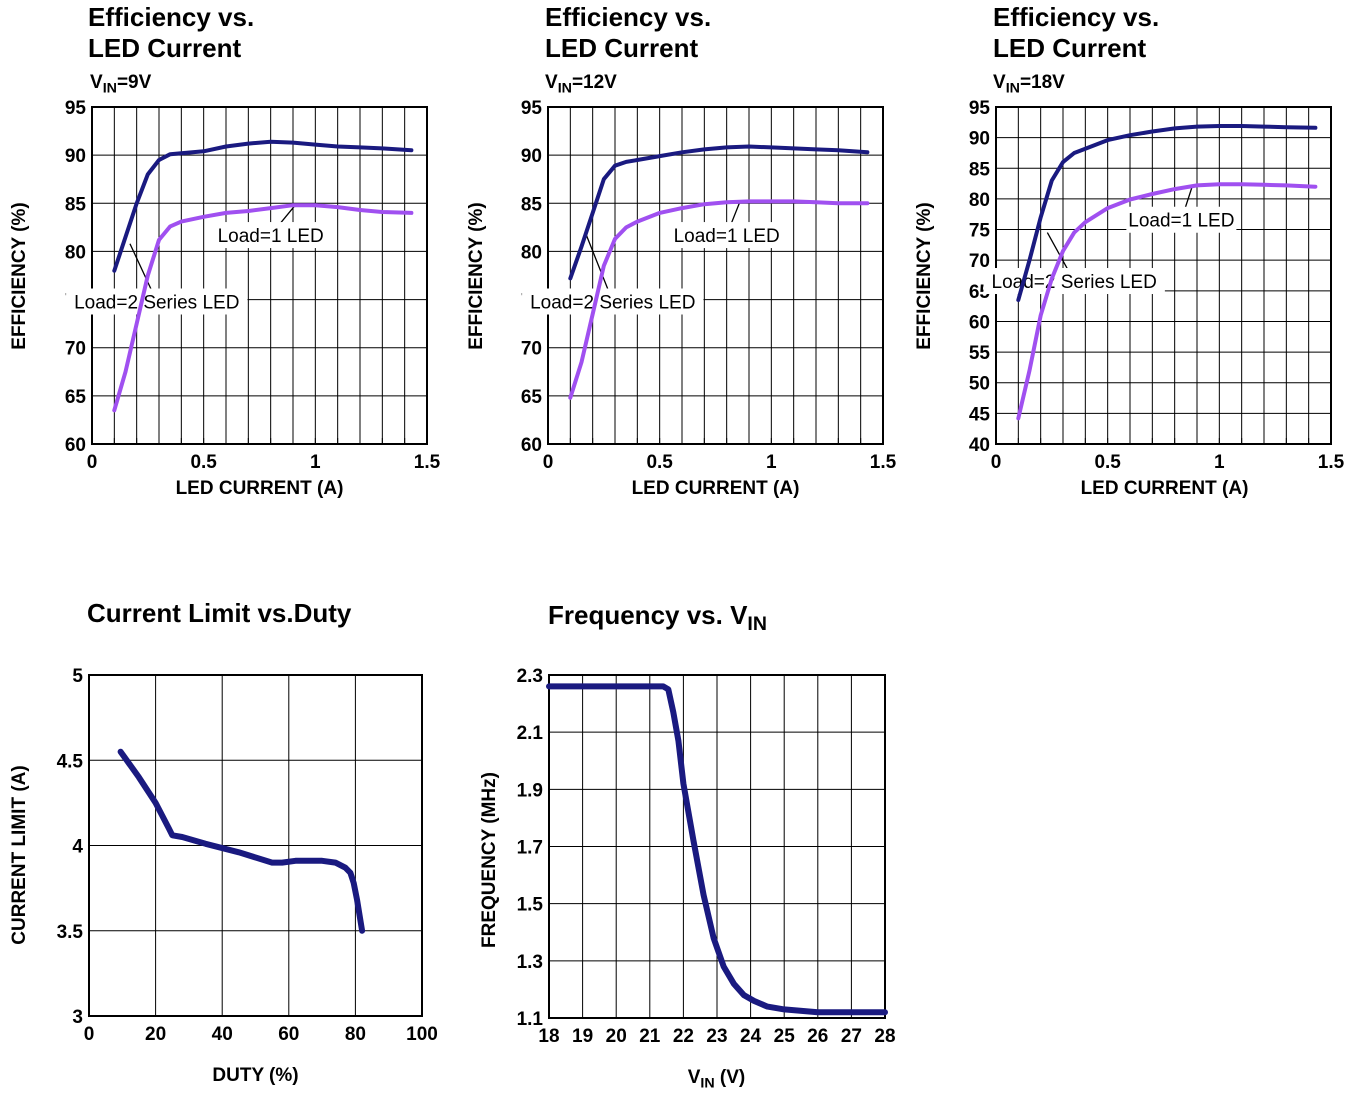  I want to click on plot-area: 3 3.5 4 4.5 5 0 20 40 60 80 100, so click(247, 855).